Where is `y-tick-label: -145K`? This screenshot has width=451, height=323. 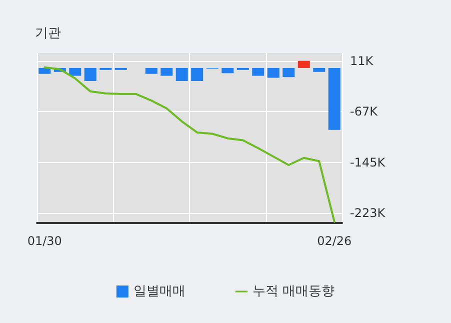
y-tick-label: -145K is located at coordinates (368, 162).